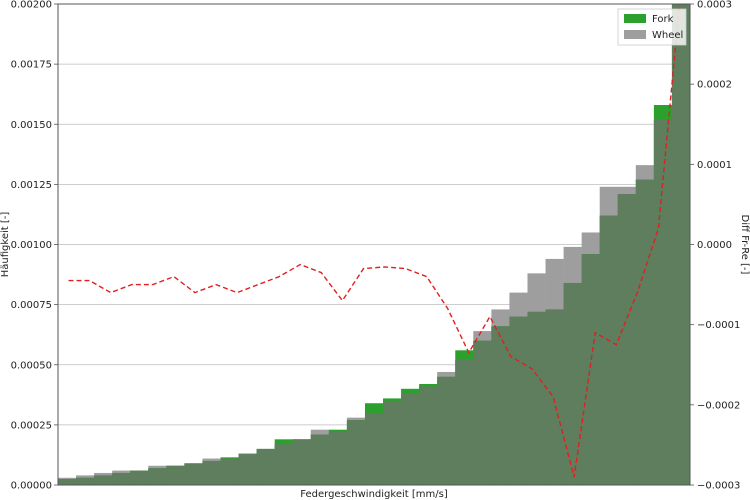 This screenshot has height=500, width=750. What do you see at coordinates (714, 5) in the screenshot?
I see `y2-tick-label: 0.0003` at bounding box center [714, 5].